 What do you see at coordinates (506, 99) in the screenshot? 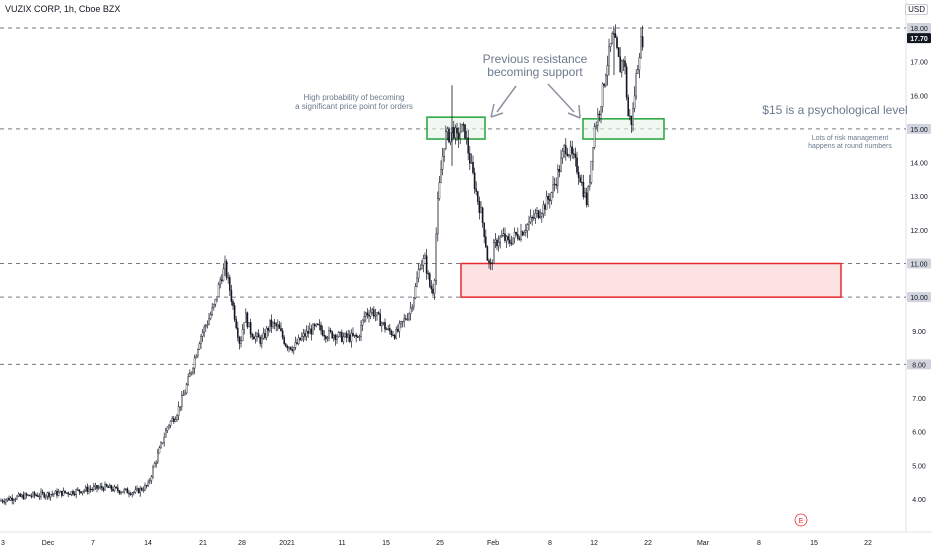
I see `annotation-arrow` at bounding box center [506, 99].